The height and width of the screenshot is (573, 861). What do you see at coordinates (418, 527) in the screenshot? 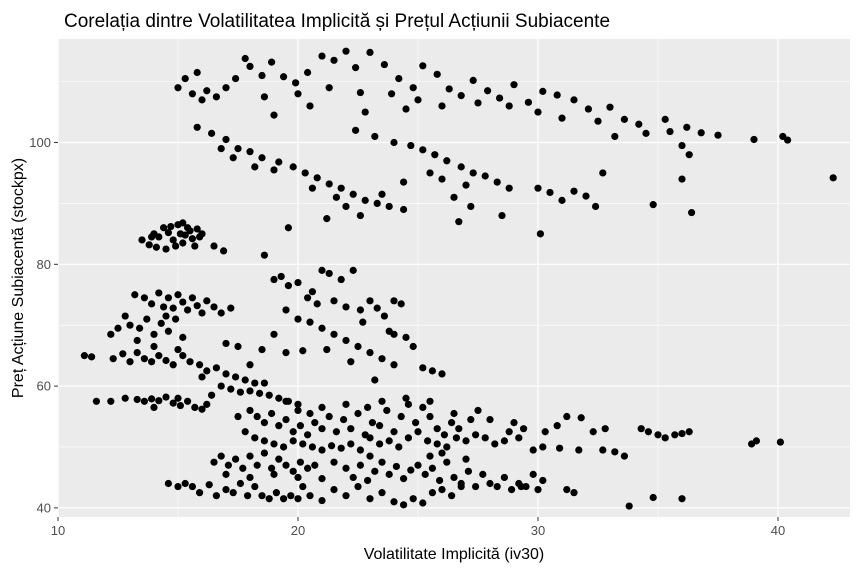
I see `x-axis-ticks: 10 20 30 40` at bounding box center [418, 527].